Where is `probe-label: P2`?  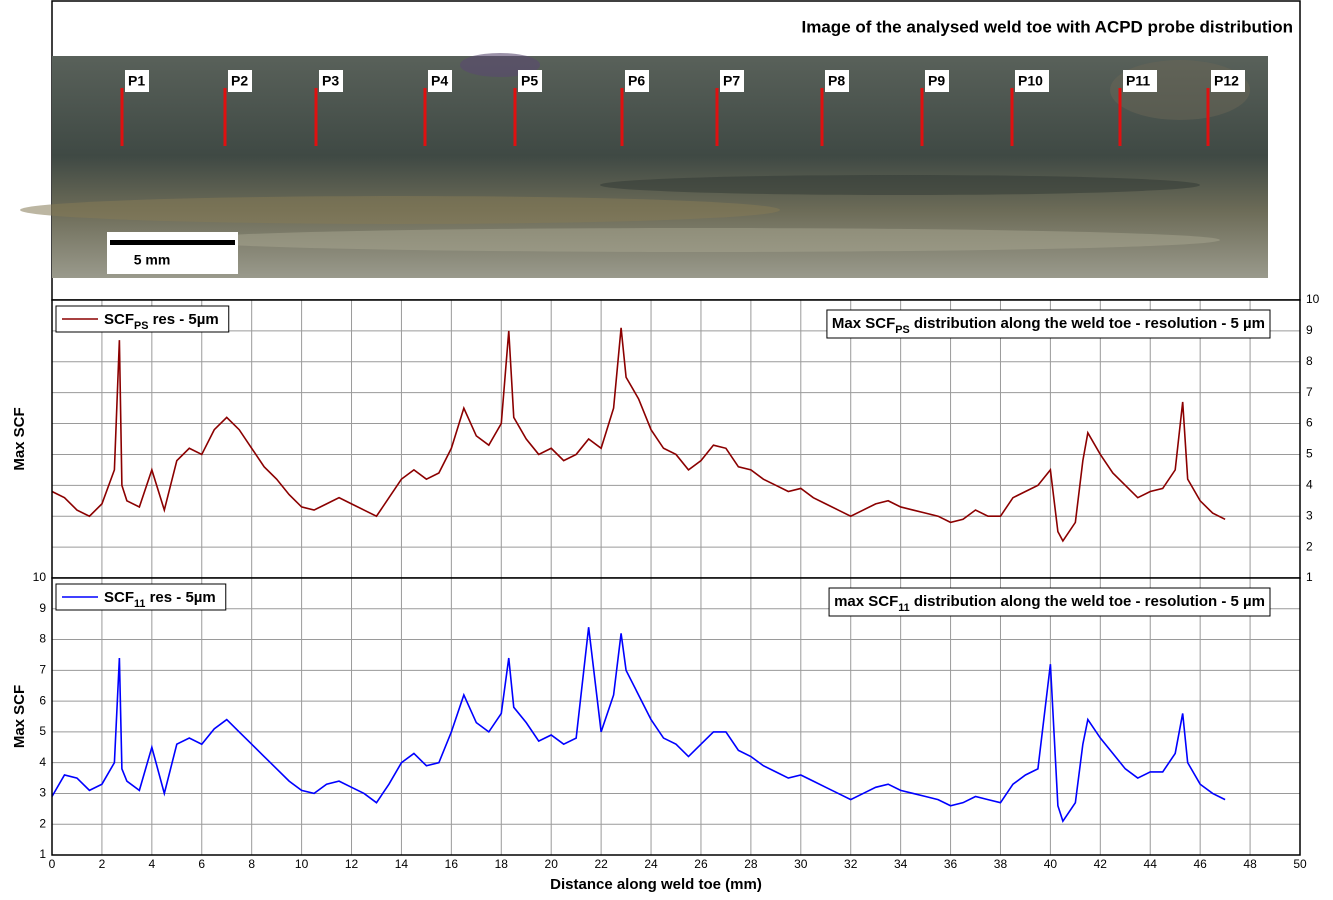 probe-label: P2 is located at coordinates (239, 81).